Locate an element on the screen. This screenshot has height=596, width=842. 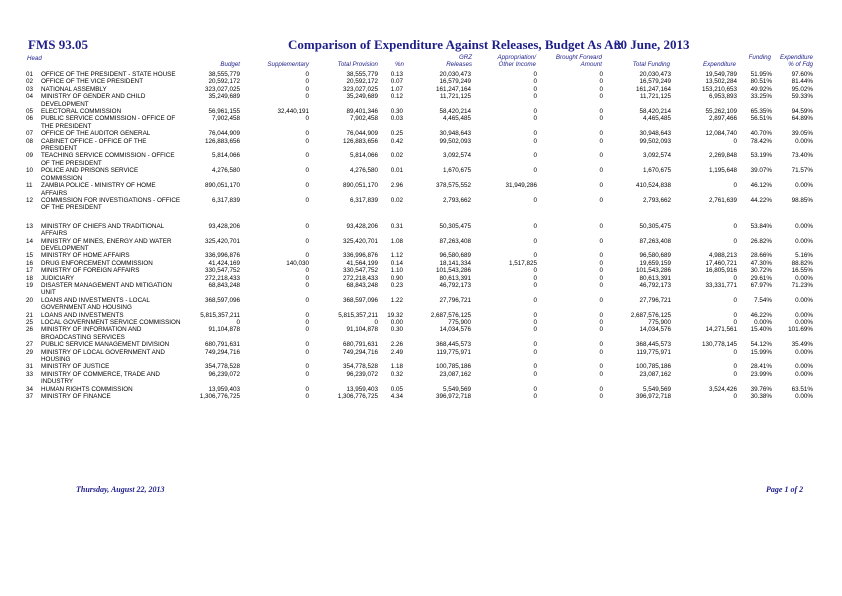
cell-name: DISASTER MANAGEMENT AND MITIGATION UNIT is located at coordinates (106, 289).